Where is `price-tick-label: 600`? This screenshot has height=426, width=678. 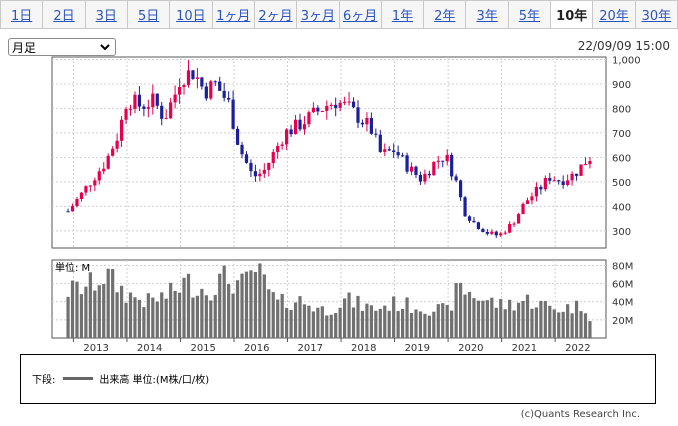
price-tick-label: 600 is located at coordinates (621, 158).